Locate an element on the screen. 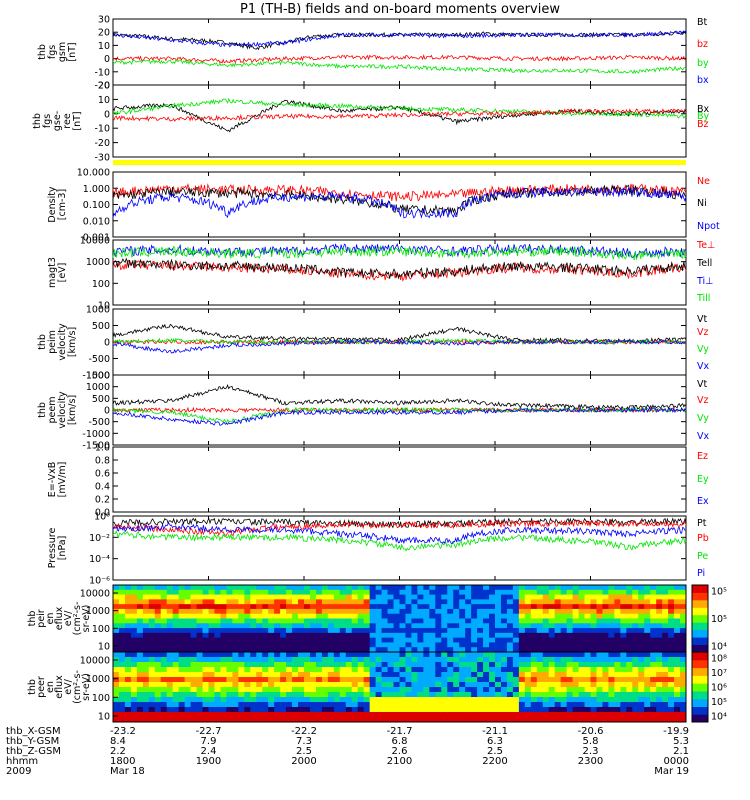 This screenshot has height=800, width=750. series-line is located at coordinates (399, 397).